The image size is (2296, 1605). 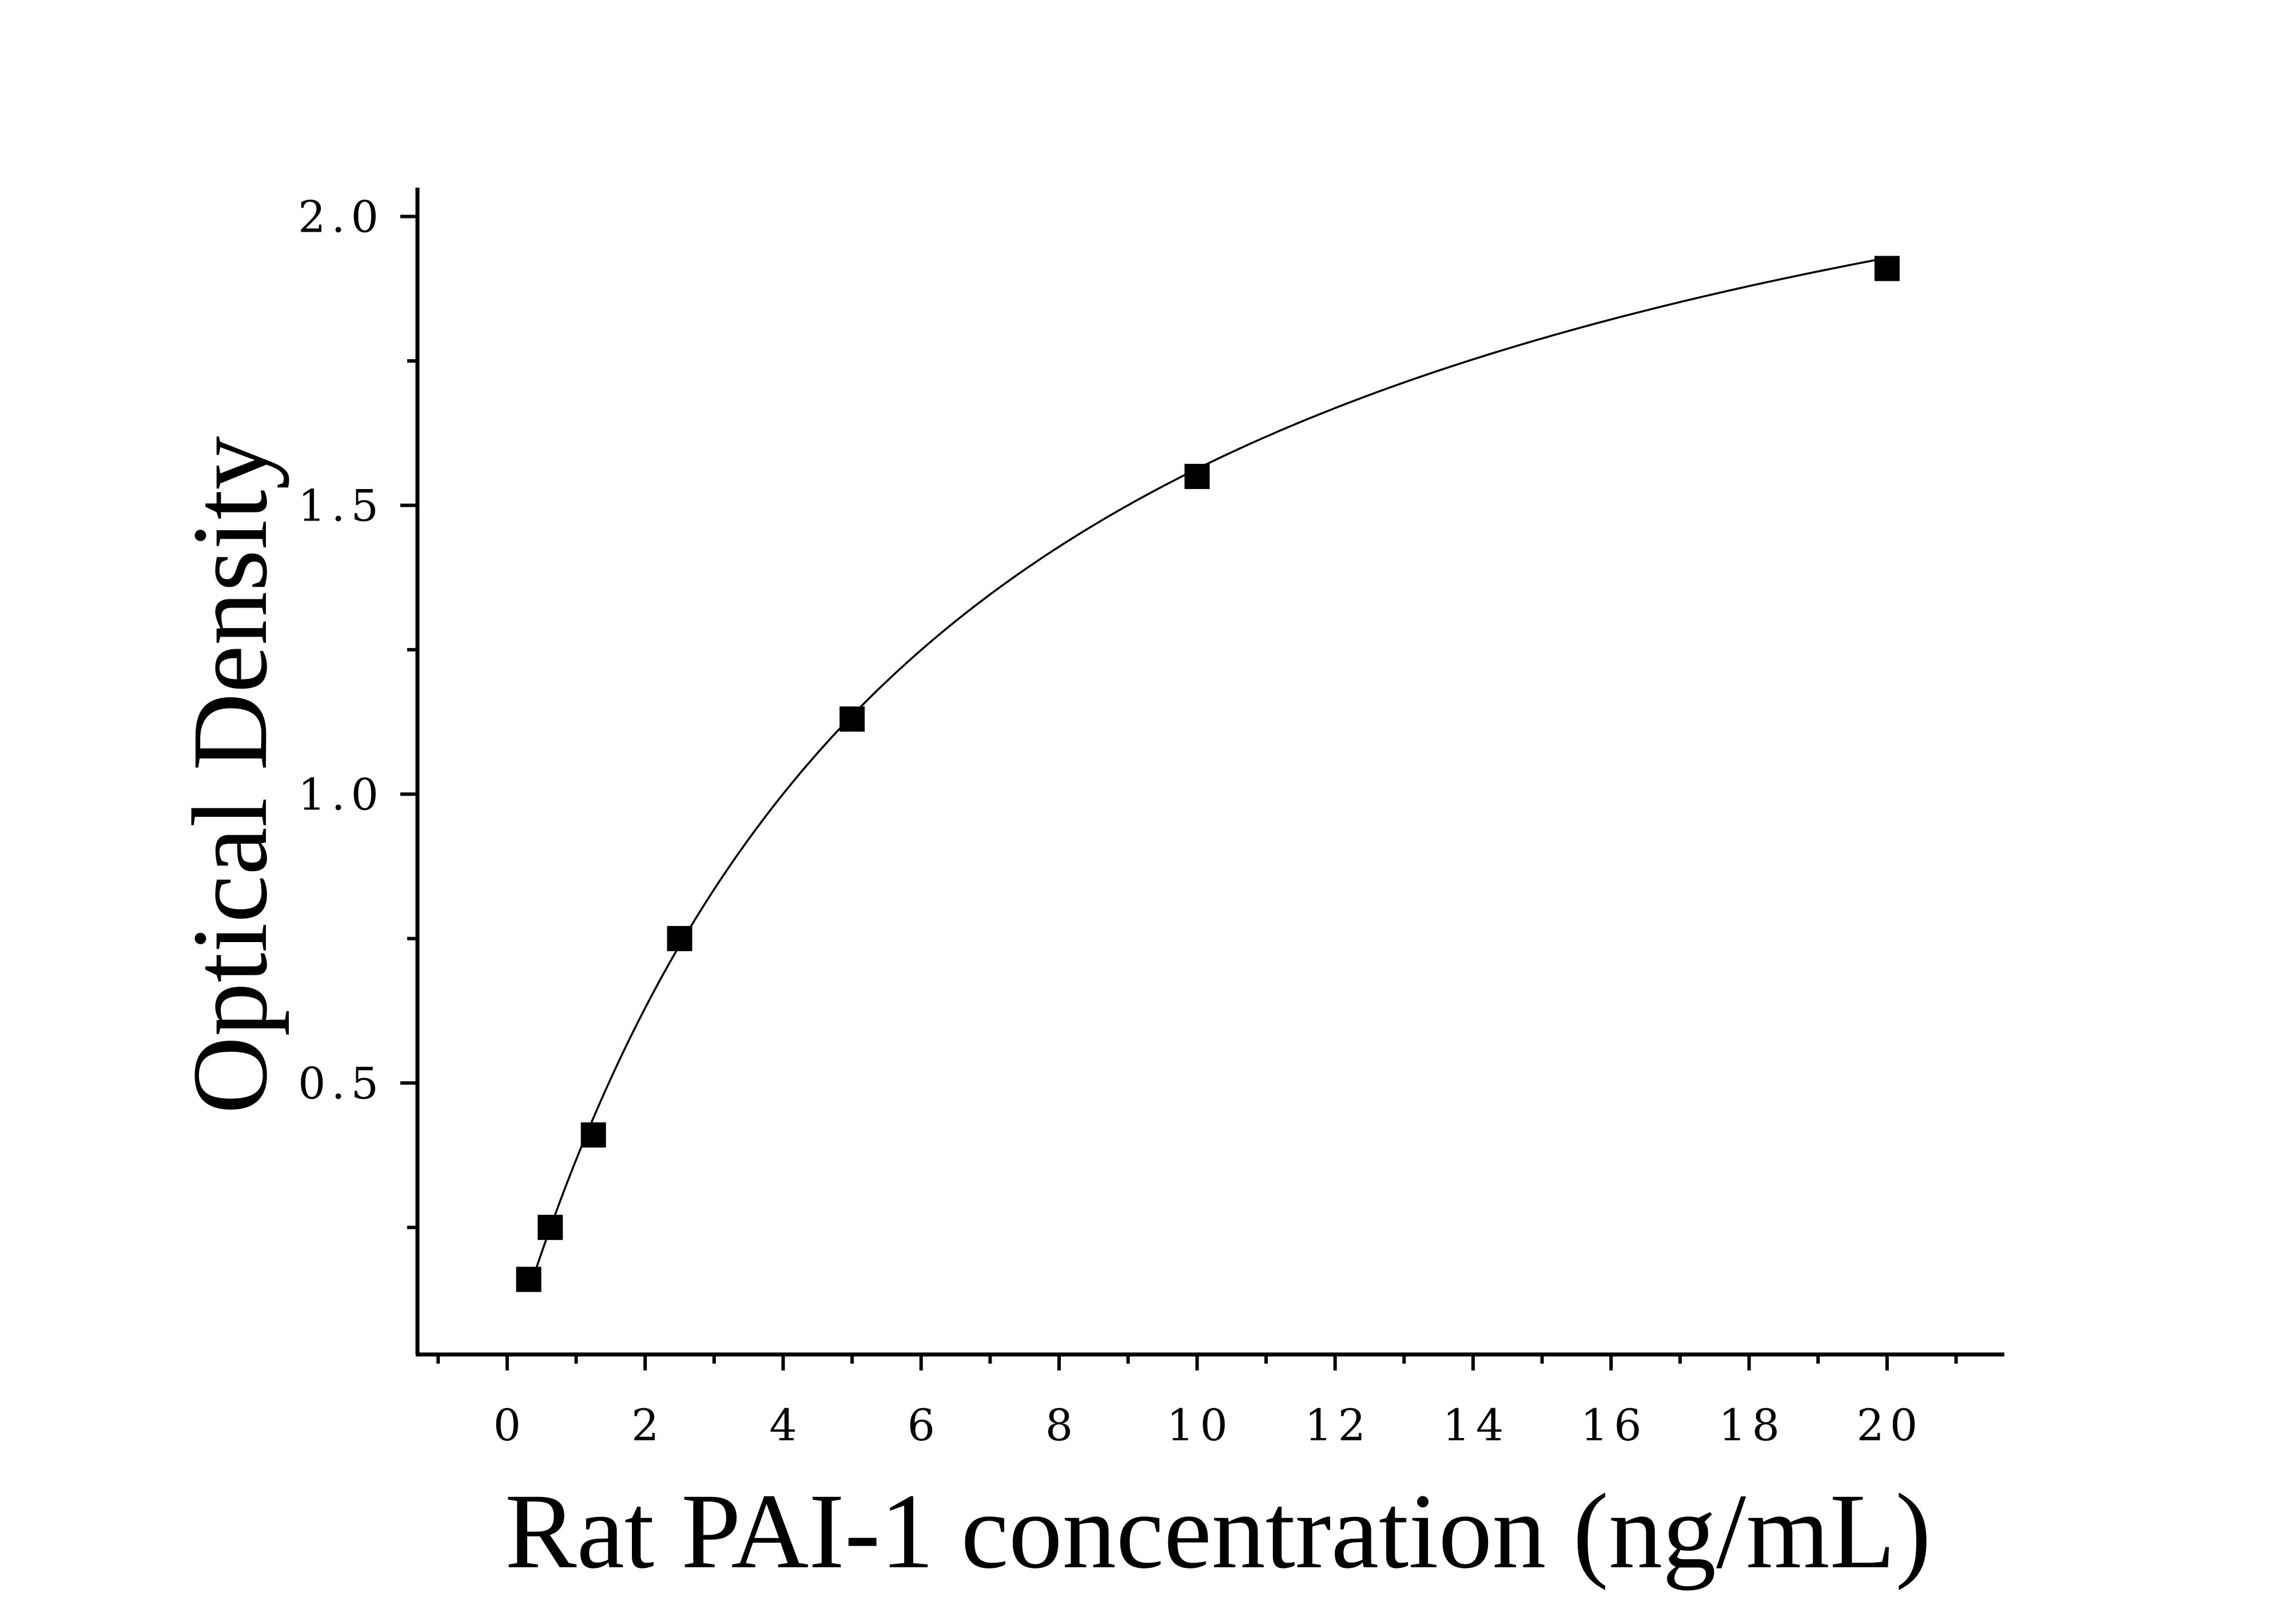 What do you see at coordinates (785, 1425) in the screenshot?
I see `x-tick-label: 4` at bounding box center [785, 1425].